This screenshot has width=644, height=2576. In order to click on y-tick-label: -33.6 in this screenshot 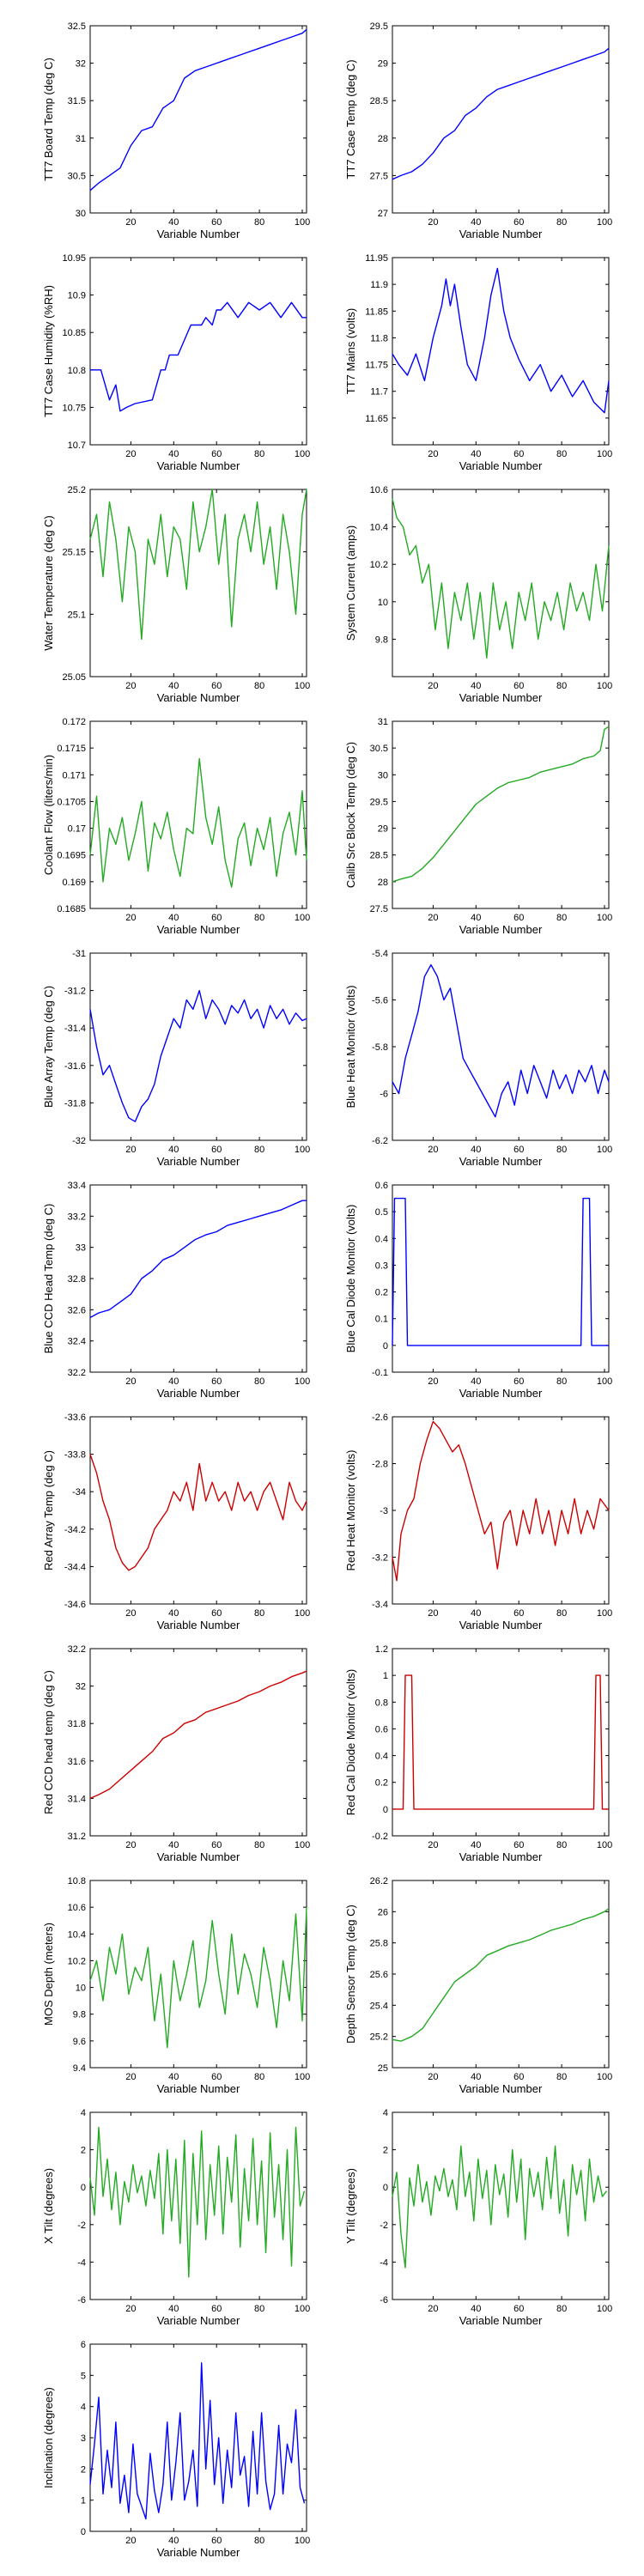, I will do `click(75, 1418)`.